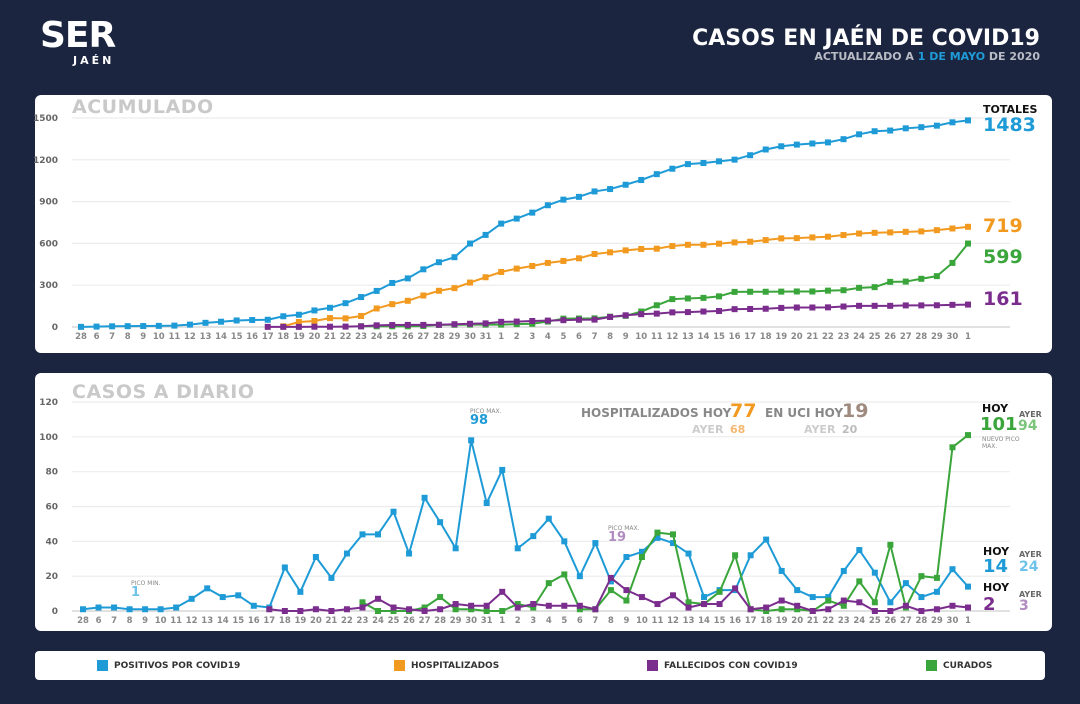 This screenshot has height=704, width=1080. I want to click on total-hospitalizados: 719, so click(1003, 226).